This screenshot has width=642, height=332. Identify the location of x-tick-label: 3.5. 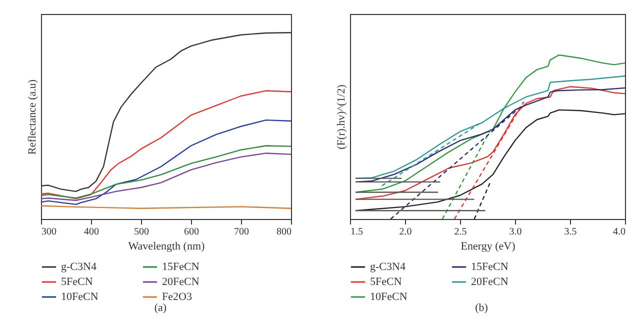
(570, 232).